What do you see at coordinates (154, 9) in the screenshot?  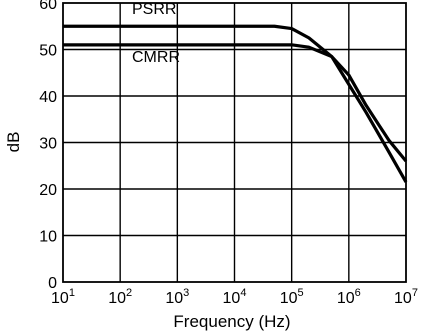 I see `series-label-psrr: PSRR` at bounding box center [154, 9].